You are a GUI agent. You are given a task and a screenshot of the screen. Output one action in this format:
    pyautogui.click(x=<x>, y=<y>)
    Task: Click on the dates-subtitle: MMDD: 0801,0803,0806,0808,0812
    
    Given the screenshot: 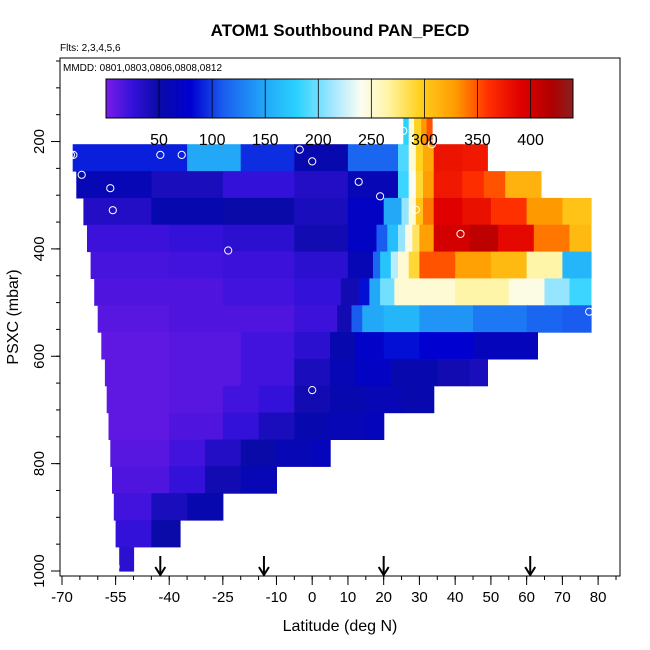 What is the action you would take?
    pyautogui.click(x=142, y=68)
    